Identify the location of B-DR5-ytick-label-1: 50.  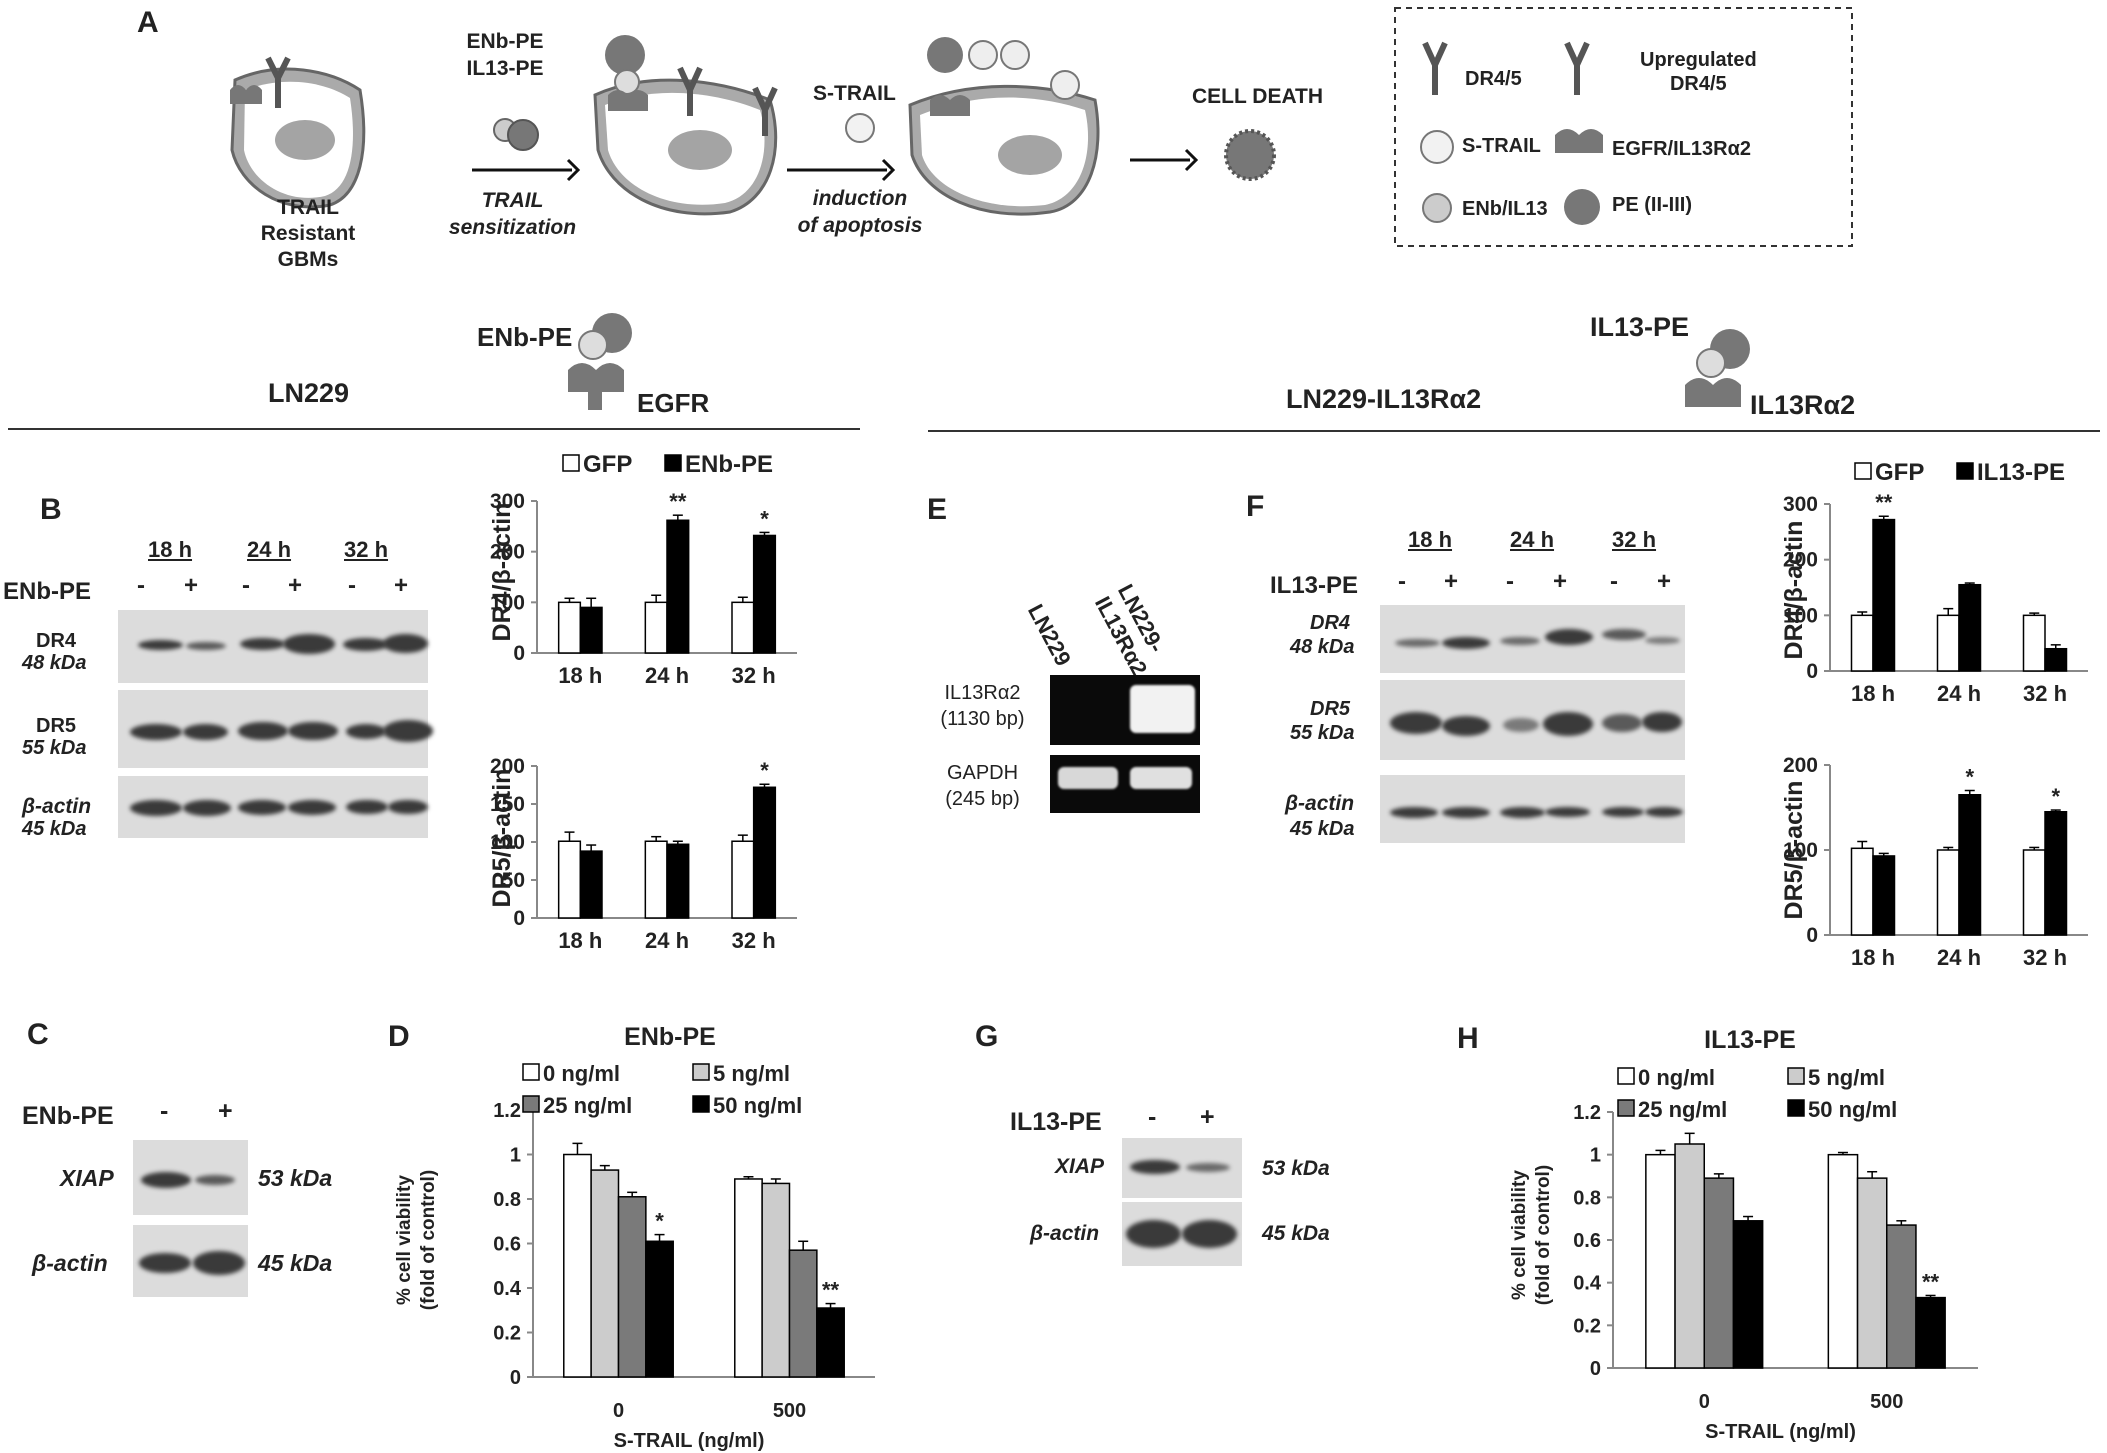
(513, 880).